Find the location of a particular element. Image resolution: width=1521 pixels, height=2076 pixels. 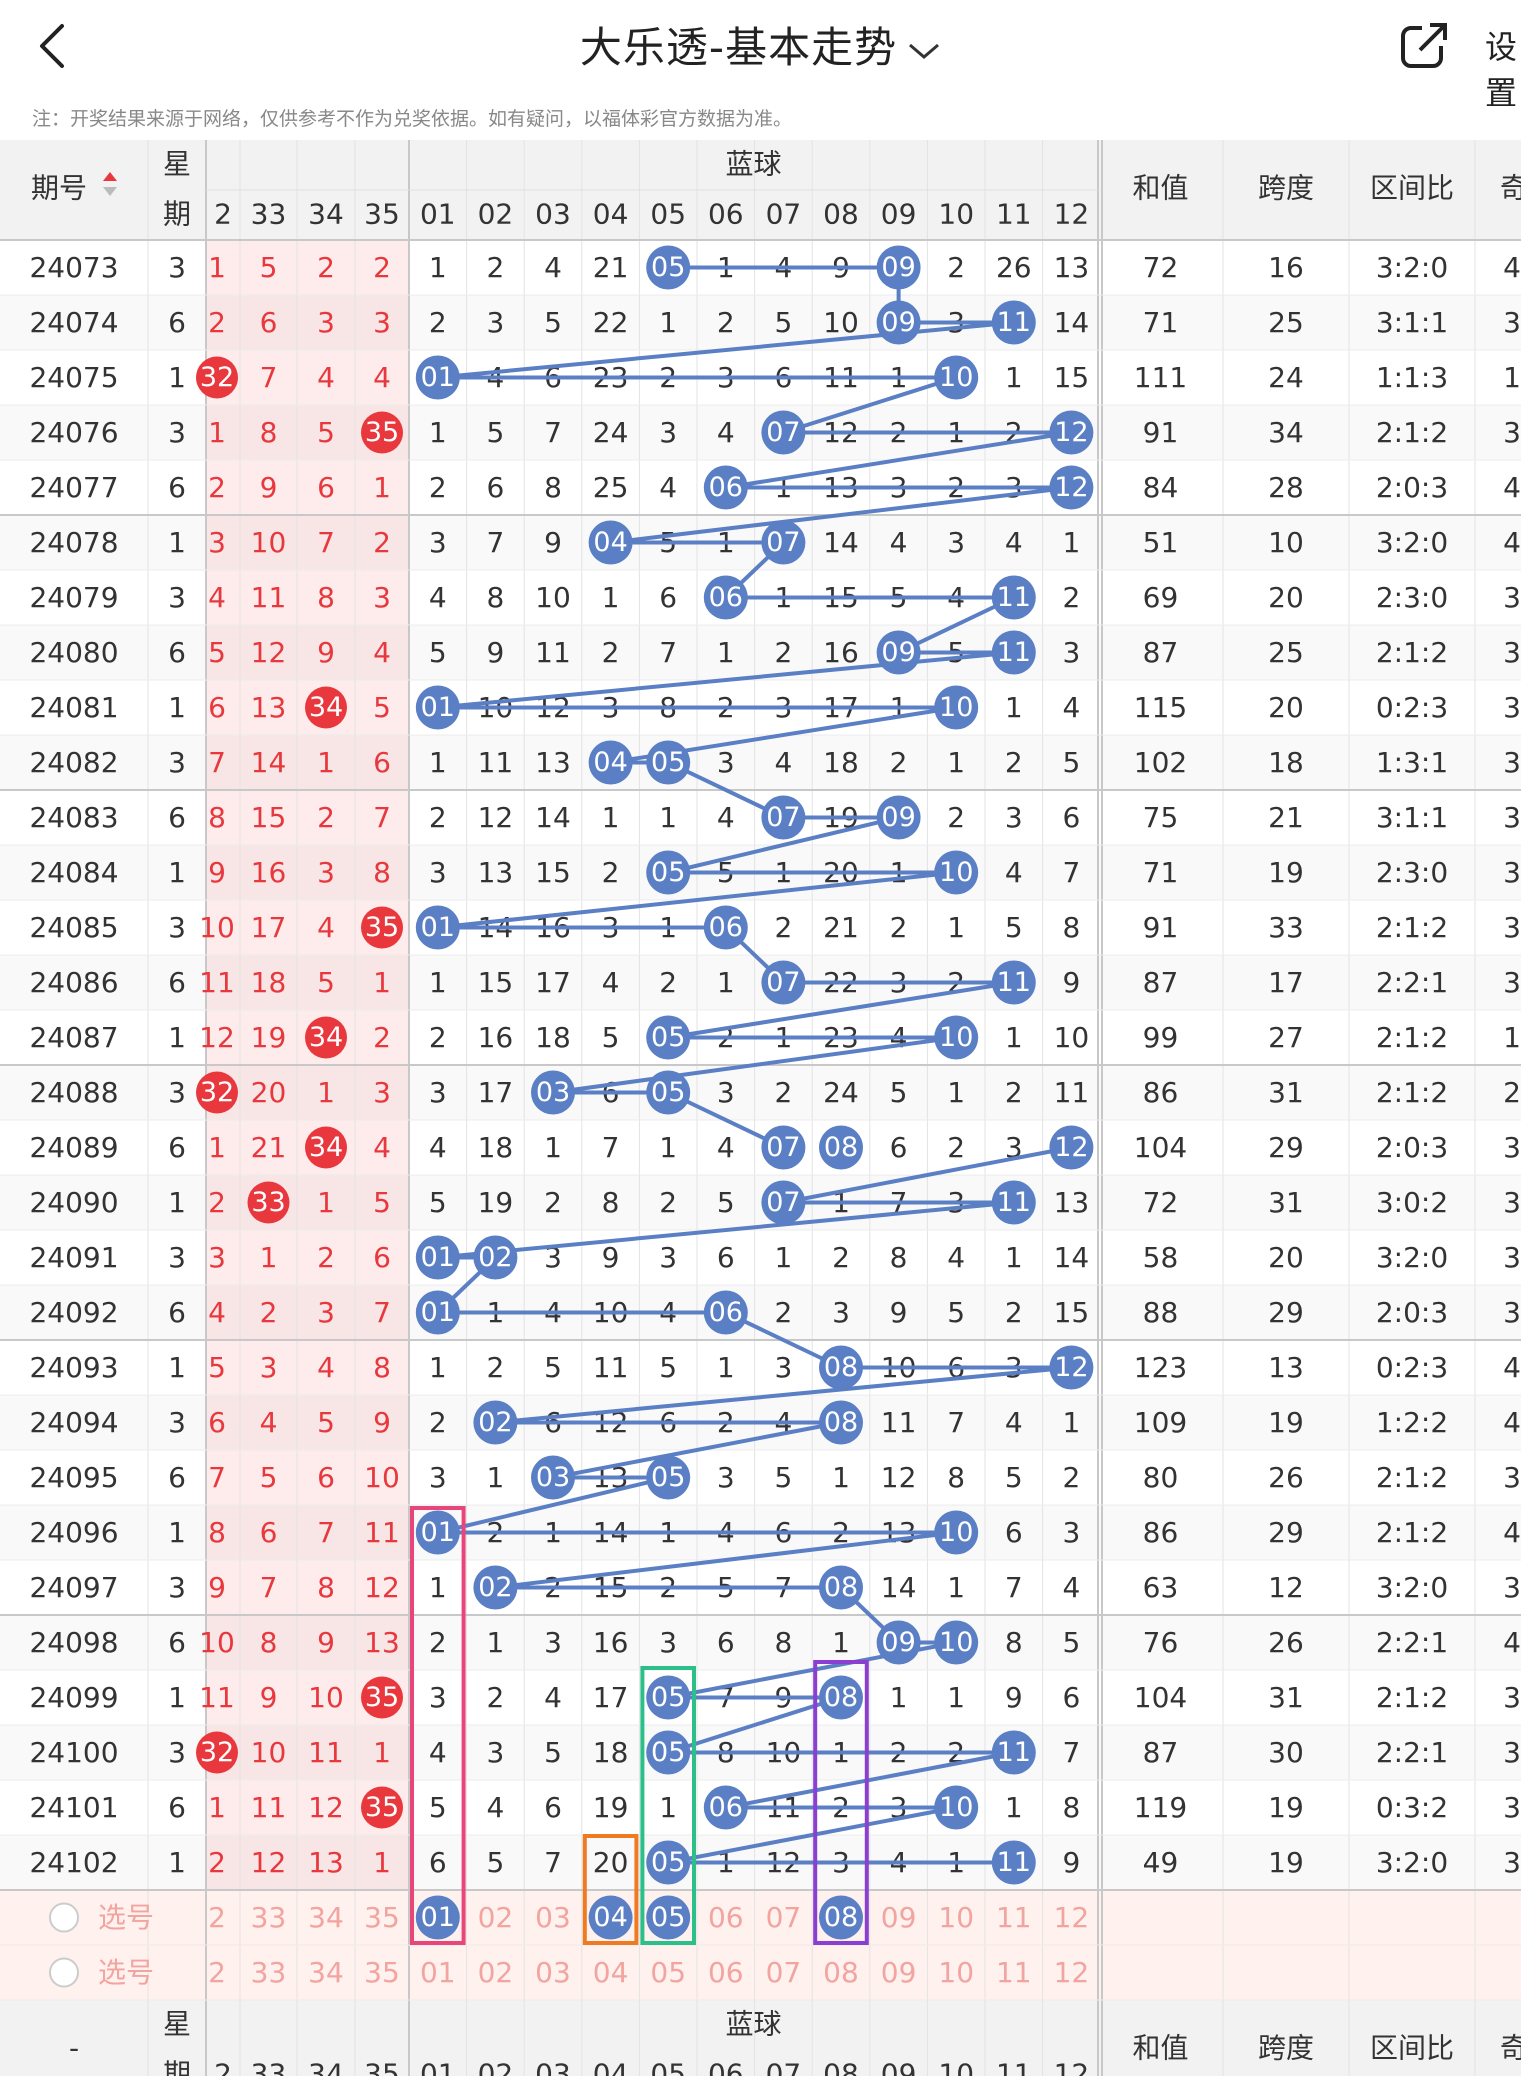

blue-miss-count: 26 is located at coordinates (1014, 267).